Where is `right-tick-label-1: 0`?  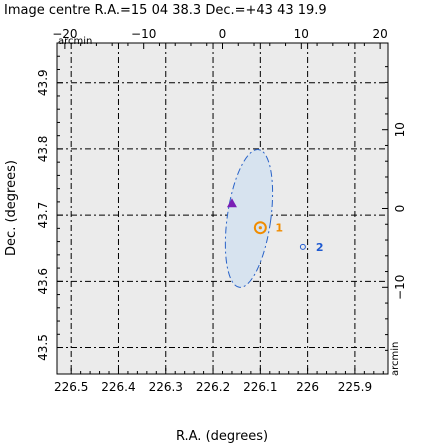 right-tick-label-1: 0 is located at coordinates (400, 209).